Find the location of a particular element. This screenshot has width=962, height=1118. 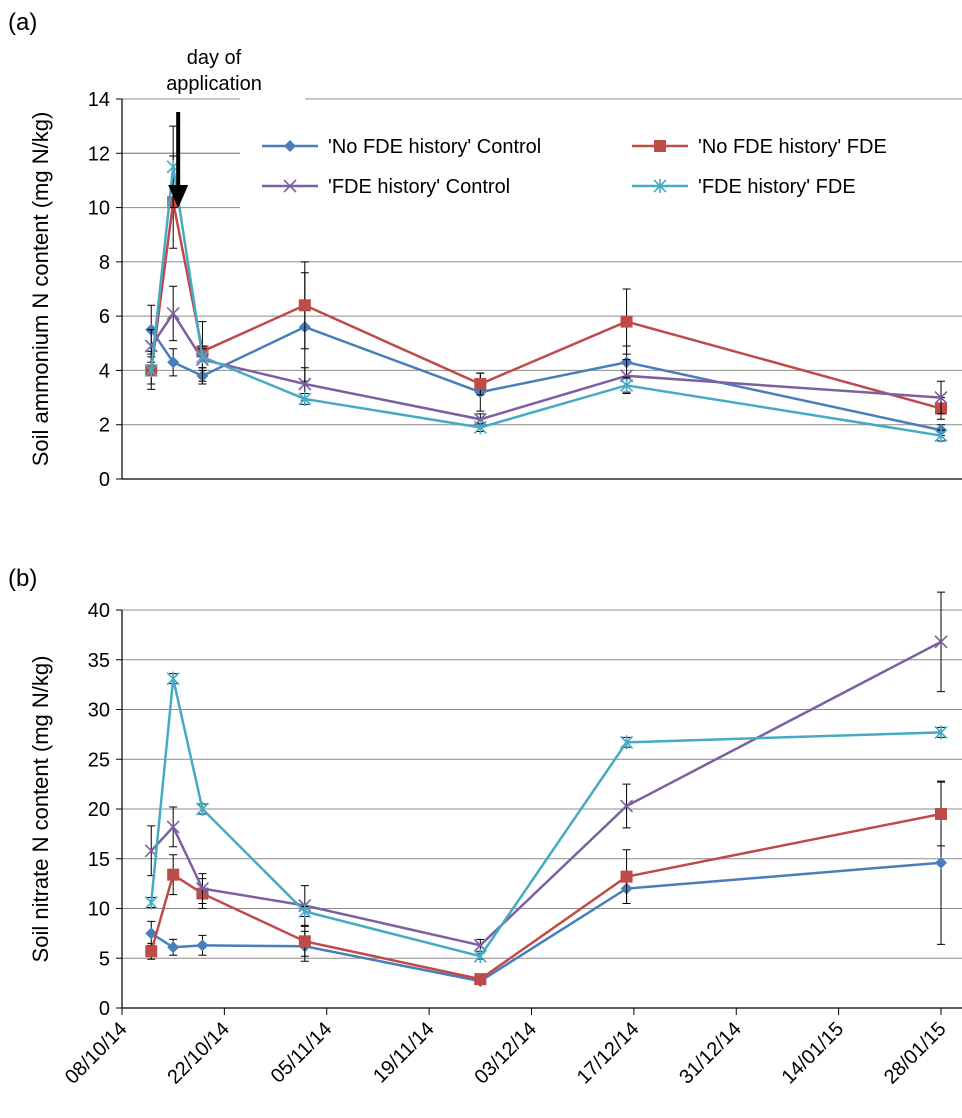

y-tick-label: 8 is located at coordinates (104, 263).